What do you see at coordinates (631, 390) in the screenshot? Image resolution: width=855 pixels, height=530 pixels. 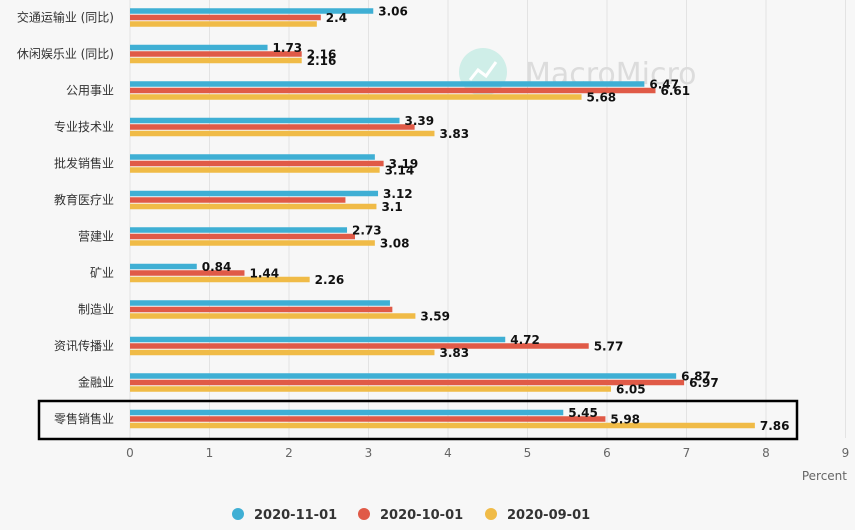 I see `data-label: 6.05` at bounding box center [631, 390].